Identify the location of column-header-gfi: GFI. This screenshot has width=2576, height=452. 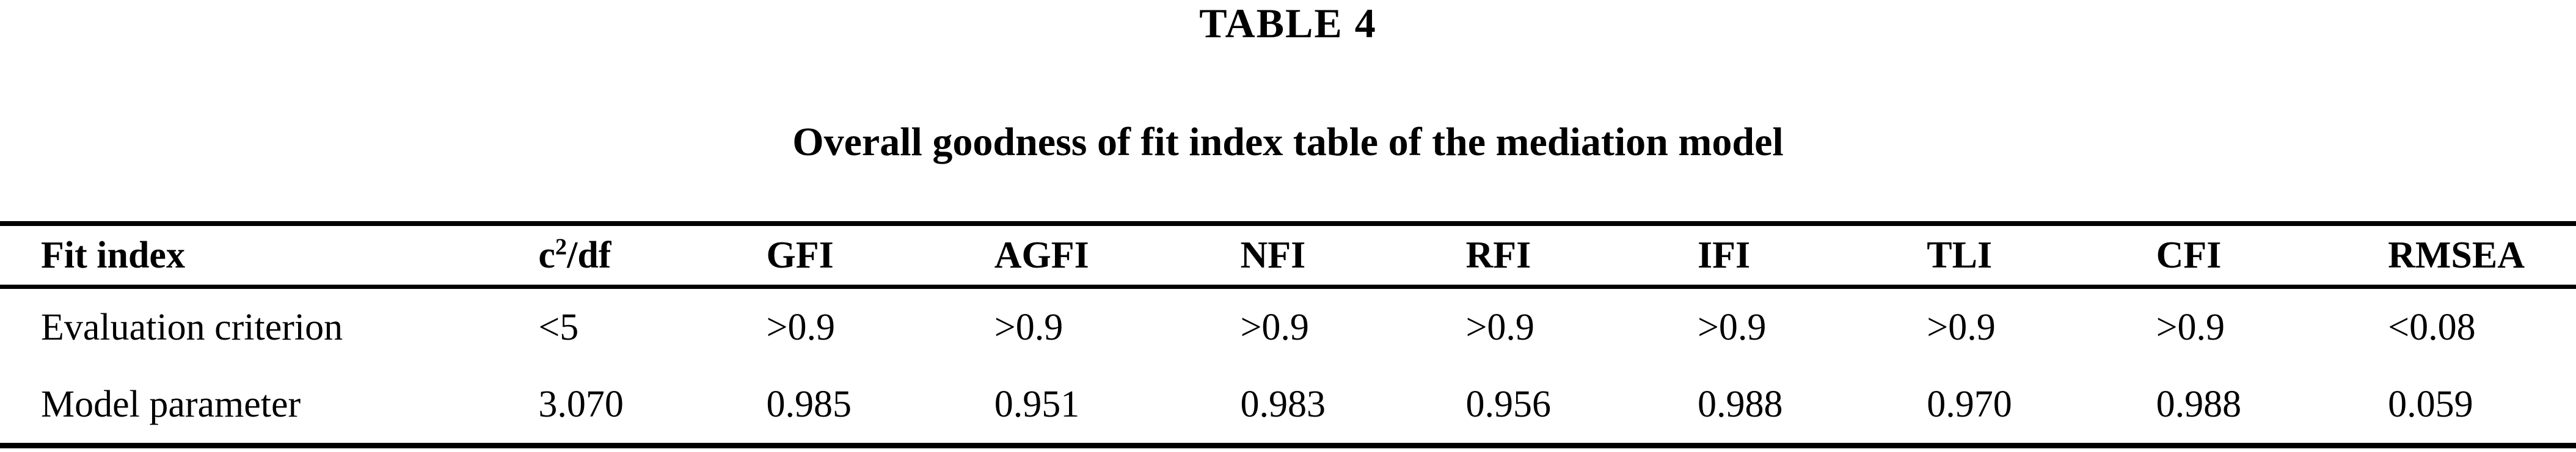
(800, 255).